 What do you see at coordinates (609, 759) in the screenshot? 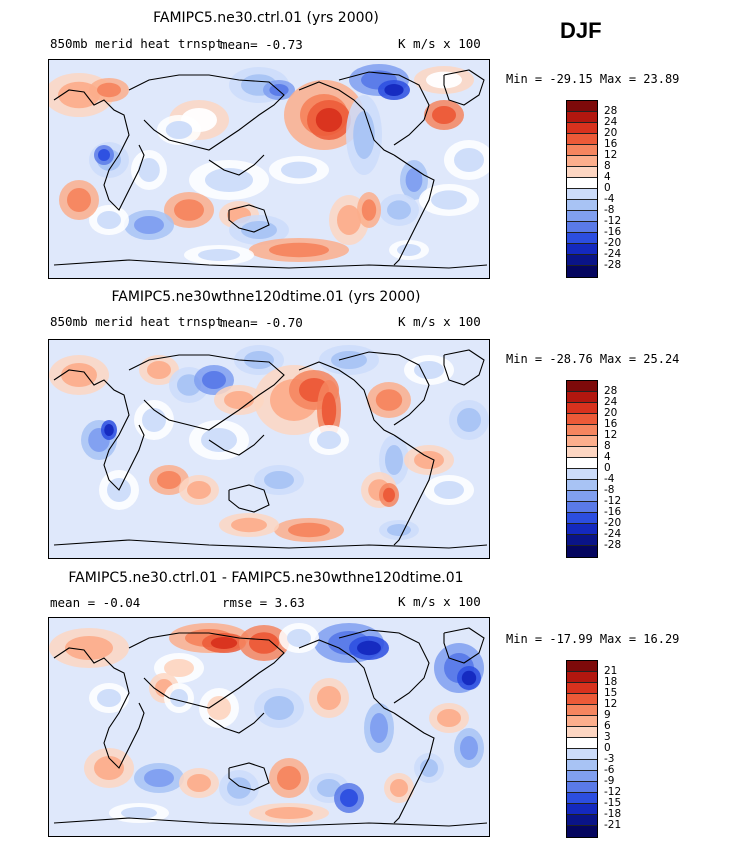
I see `colorbar-level-label: -3` at bounding box center [609, 759].